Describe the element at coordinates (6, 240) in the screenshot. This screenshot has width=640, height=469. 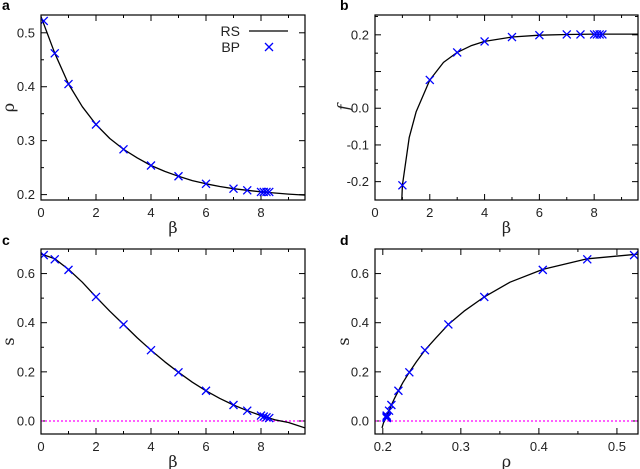
I see `panel-label: c` at that location.